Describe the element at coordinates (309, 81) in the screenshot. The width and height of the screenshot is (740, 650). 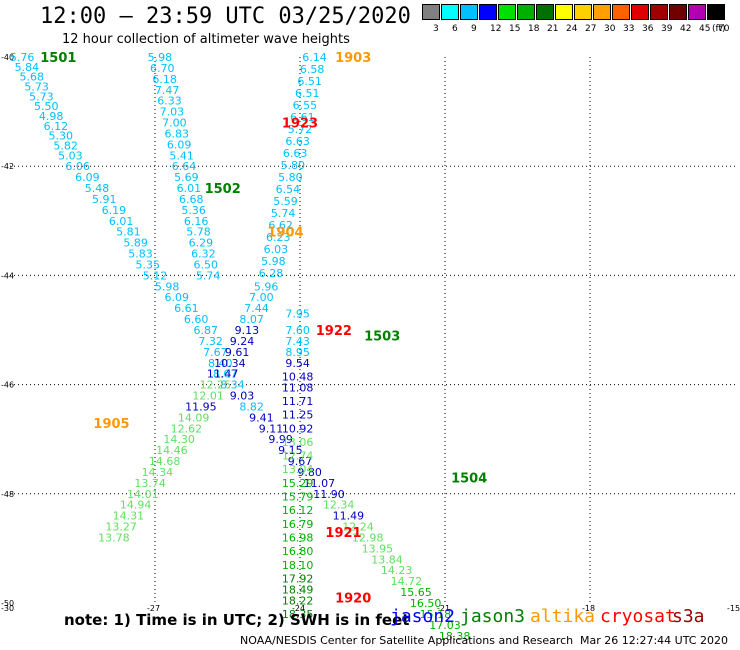
I see `wave-height-value: 6.51` at that location.